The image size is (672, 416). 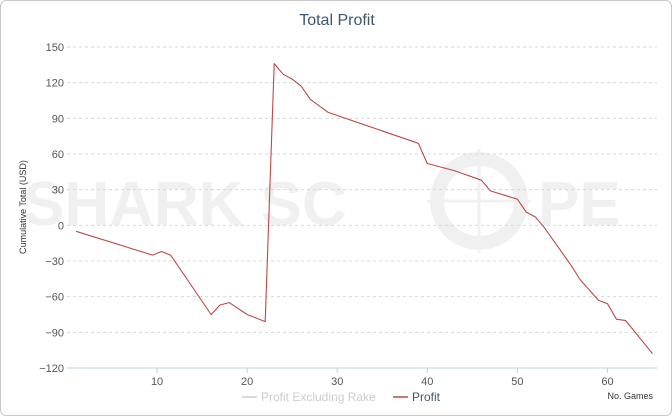 I want to click on y-tick-label: −90, so click(x=54, y=333).